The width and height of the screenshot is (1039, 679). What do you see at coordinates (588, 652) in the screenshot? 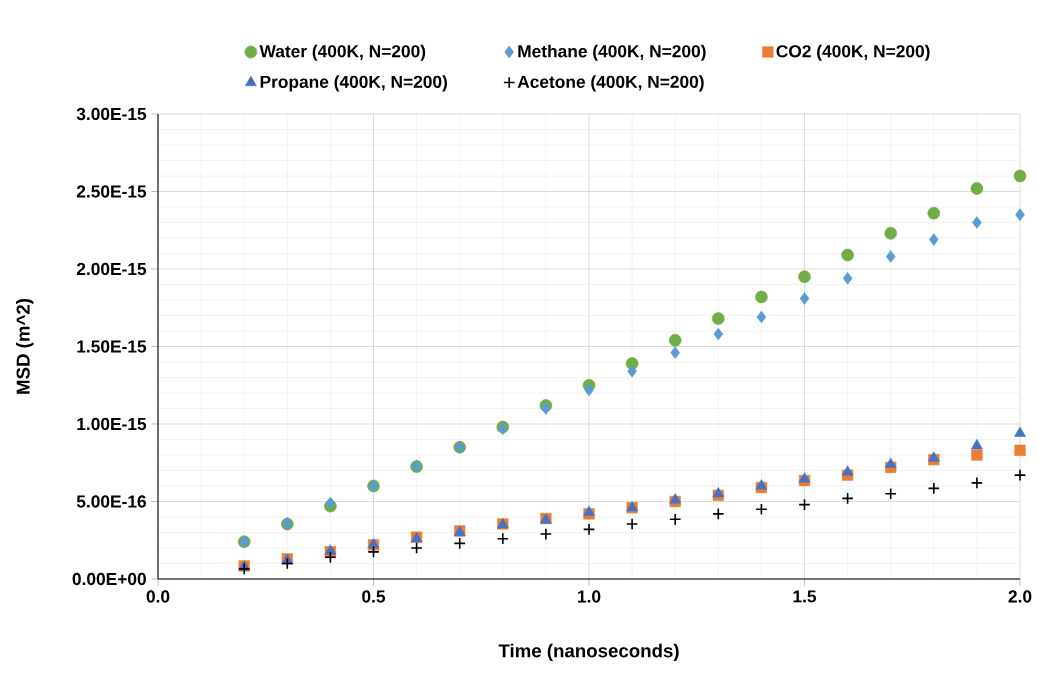
I see `x-axis-title: Time (nanoseconds)` at bounding box center [588, 652].